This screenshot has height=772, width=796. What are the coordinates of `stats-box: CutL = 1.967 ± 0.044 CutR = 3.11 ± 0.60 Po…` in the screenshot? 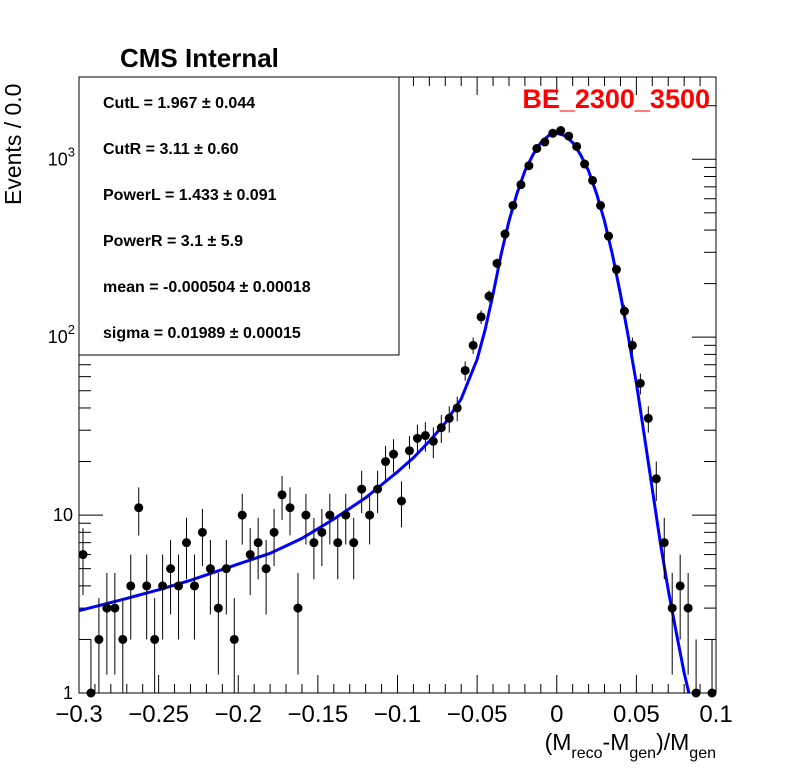 It's located at (239, 216).